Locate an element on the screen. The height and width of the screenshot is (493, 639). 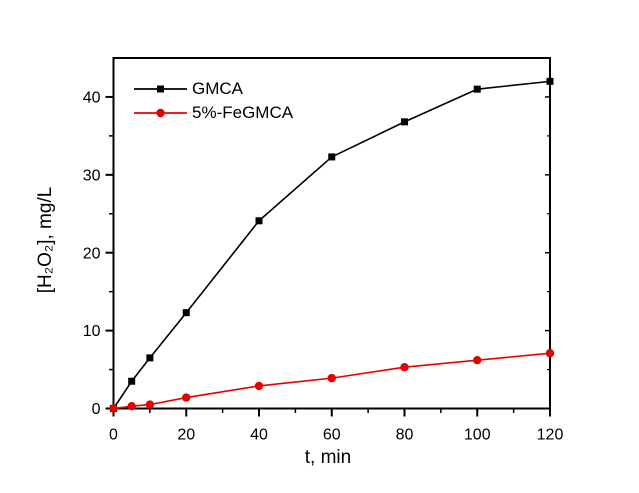
legend-label-fegmca: 5%-FeGMCA is located at coordinates (243, 112).